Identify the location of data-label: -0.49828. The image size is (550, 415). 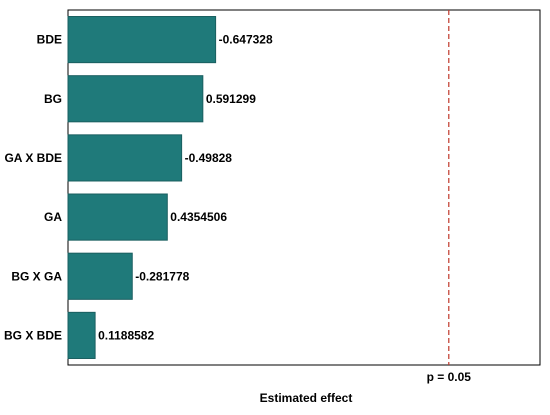
(209, 158).